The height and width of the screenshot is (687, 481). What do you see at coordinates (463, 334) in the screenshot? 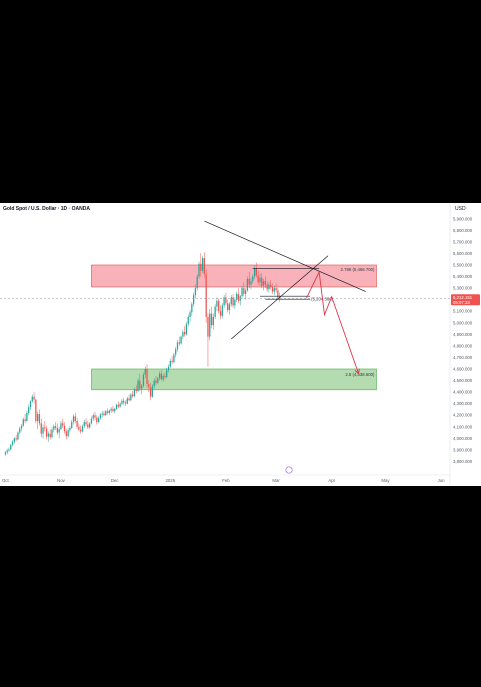
I see `y-tick-label: 4,900.000` at bounding box center [463, 334].